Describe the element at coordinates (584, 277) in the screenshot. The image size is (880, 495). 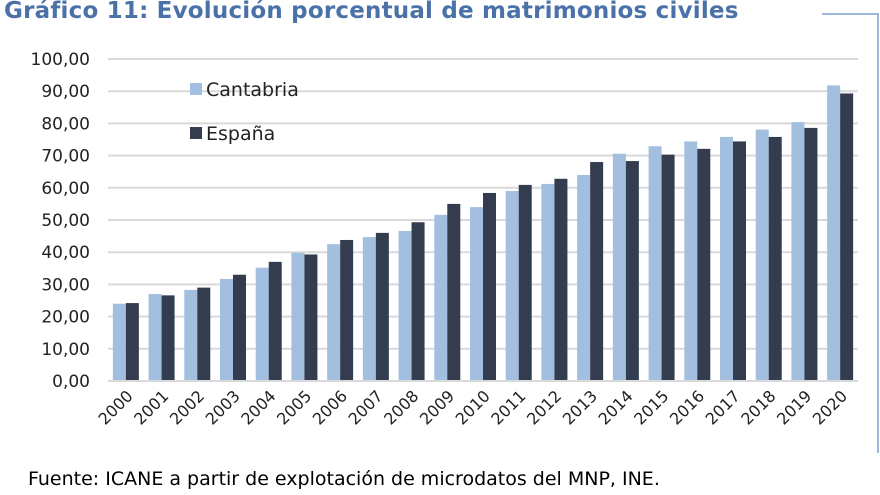
I see `bar-cantabria-2013` at that location.